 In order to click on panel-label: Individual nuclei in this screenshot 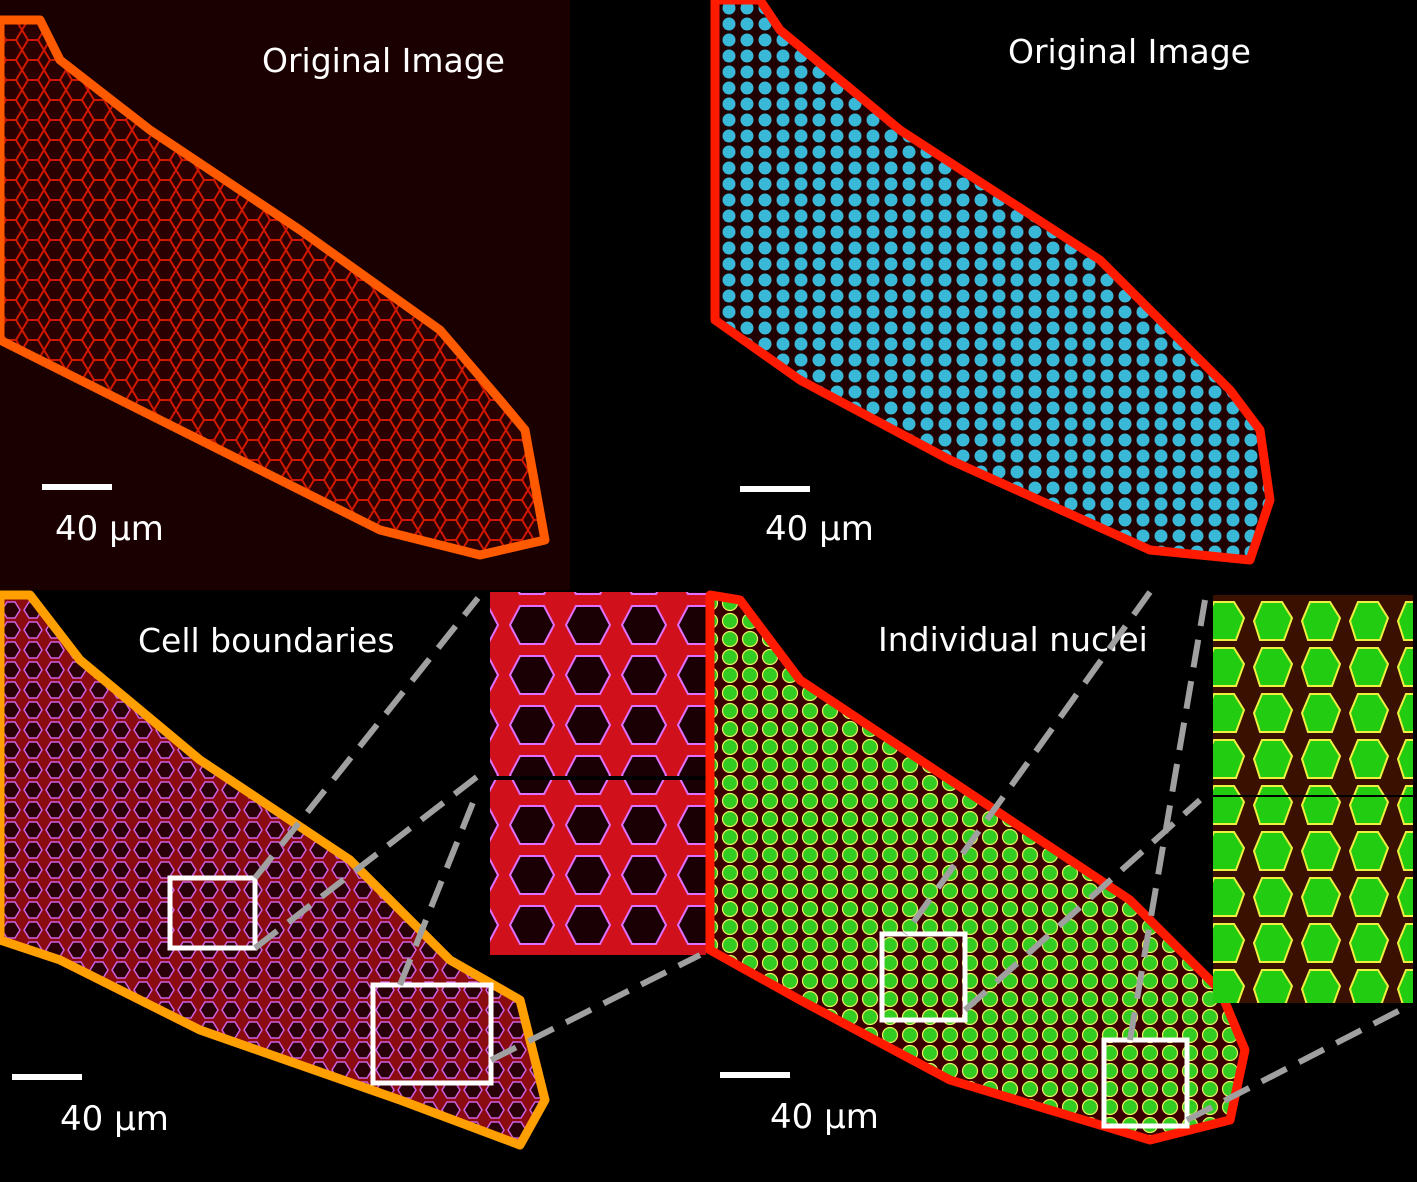, I will do `click(1013, 639)`.